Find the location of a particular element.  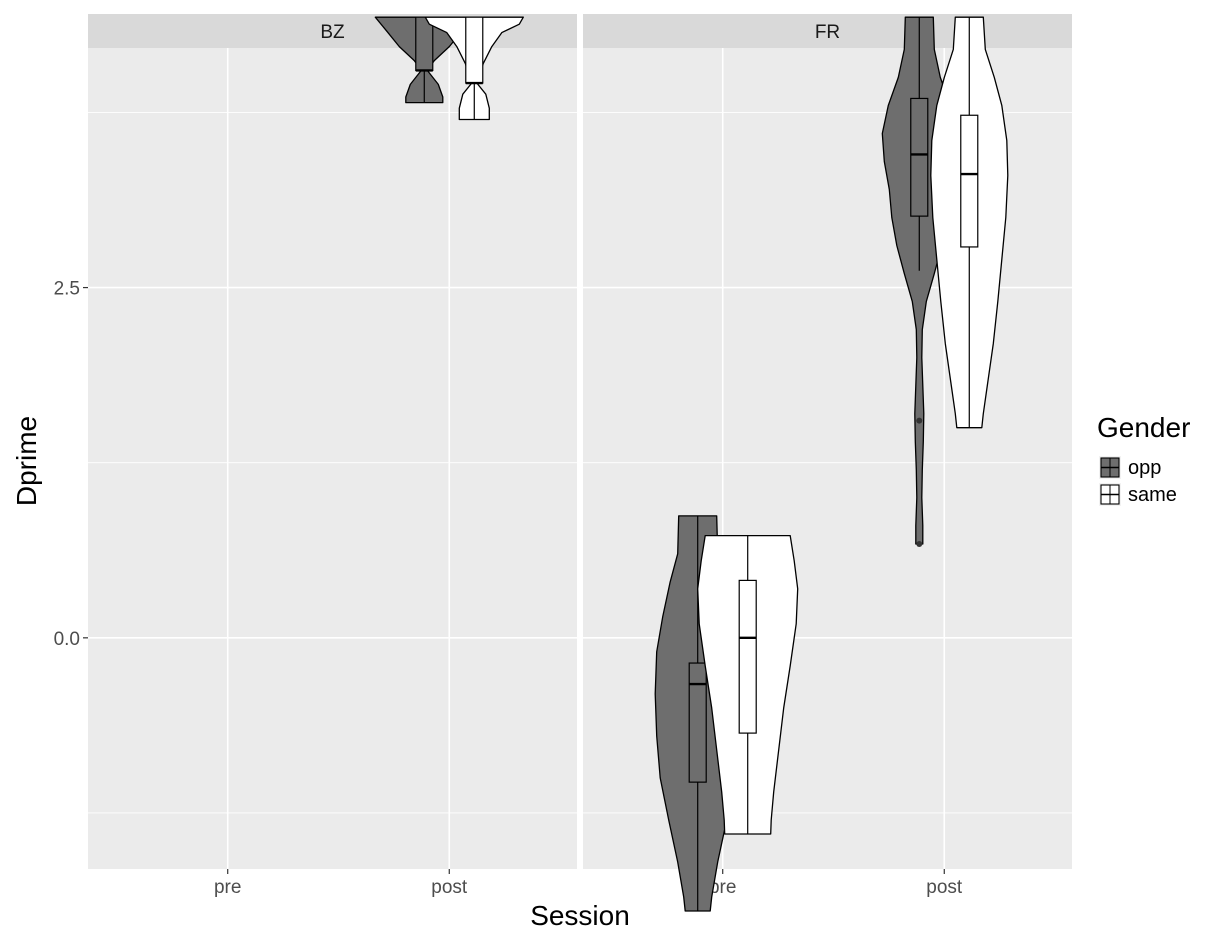

facet-strip is located at coordinates (827, 31).